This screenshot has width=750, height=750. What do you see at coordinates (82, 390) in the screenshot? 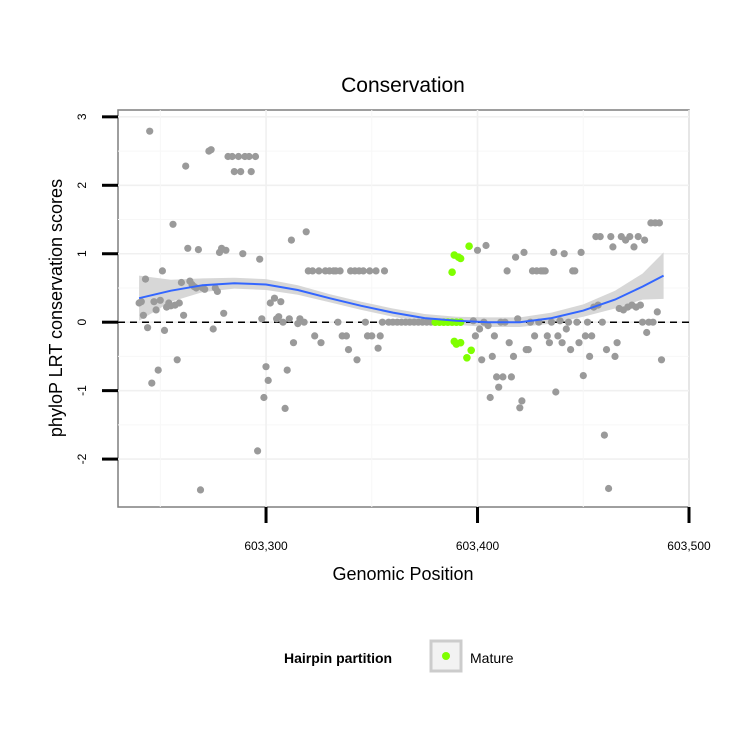
I see `y-tick-label: -1` at bounding box center [82, 390].